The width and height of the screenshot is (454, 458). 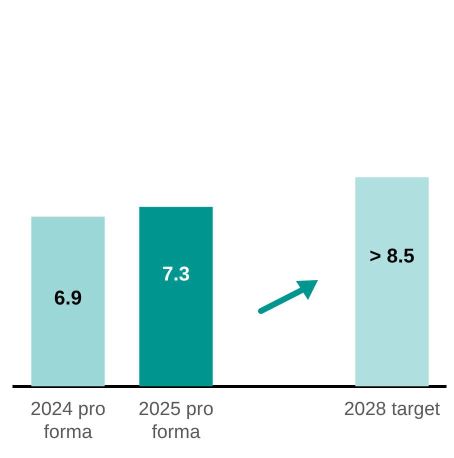 I want to click on data-label: > 8.5, so click(x=392, y=256).